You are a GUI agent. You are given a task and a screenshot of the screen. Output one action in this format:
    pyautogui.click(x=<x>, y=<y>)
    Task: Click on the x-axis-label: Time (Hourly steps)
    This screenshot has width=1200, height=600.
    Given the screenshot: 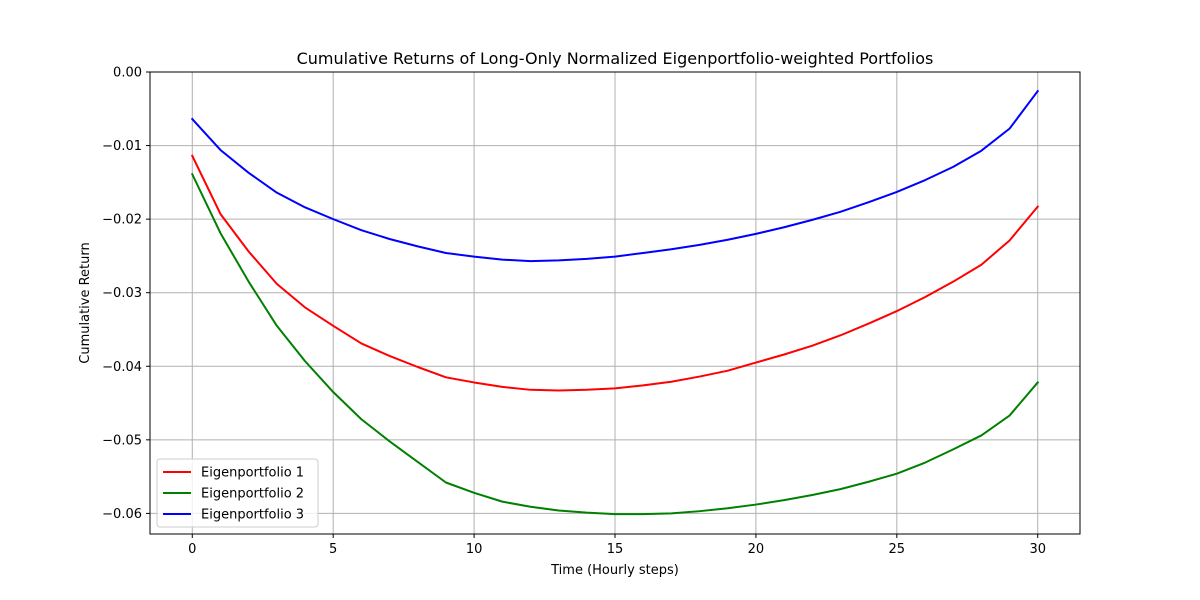 What is the action you would take?
    pyautogui.click(x=614, y=570)
    